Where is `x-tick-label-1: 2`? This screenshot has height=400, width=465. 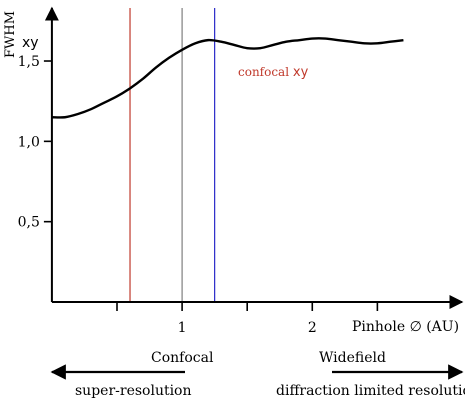 x-tick-label-1: 2 is located at coordinates (312, 328).